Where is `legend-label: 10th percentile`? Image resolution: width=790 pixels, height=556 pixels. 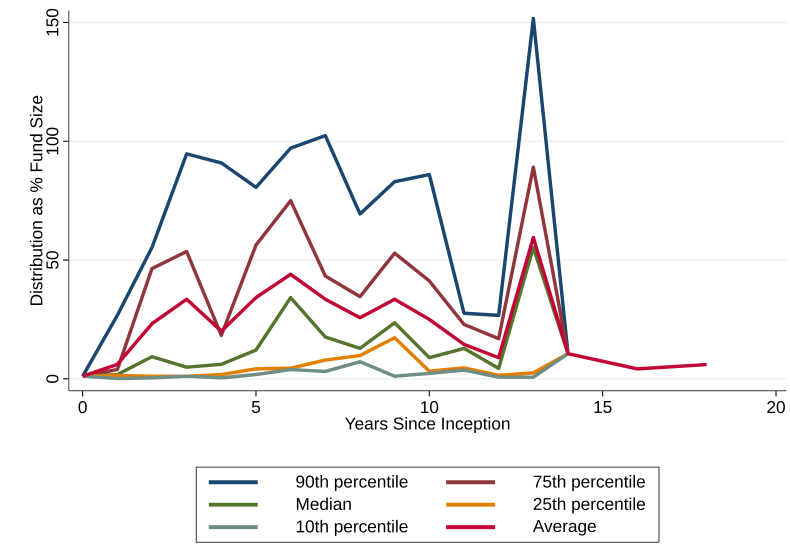 legend-label: 10th percentile is located at coordinates (352, 528).